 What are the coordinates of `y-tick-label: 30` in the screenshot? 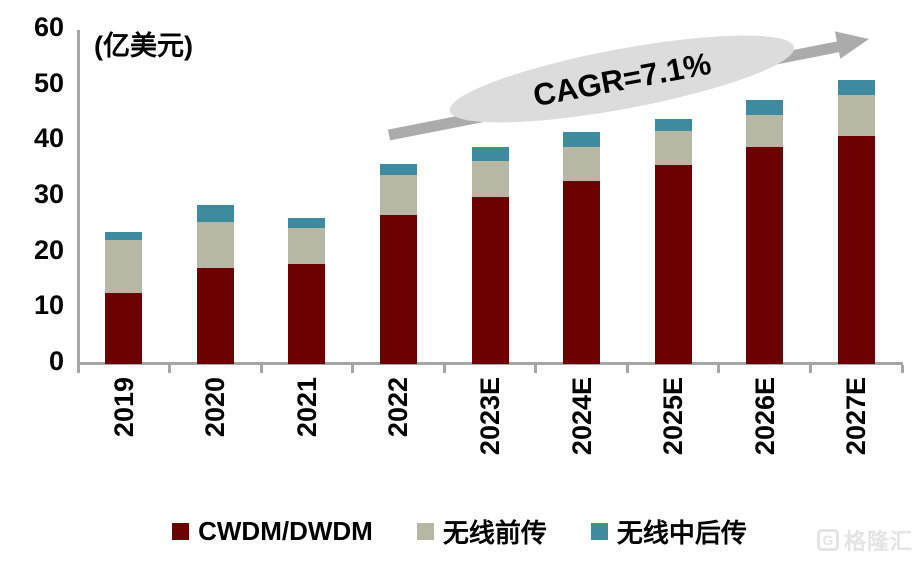 It's located at (48, 194).